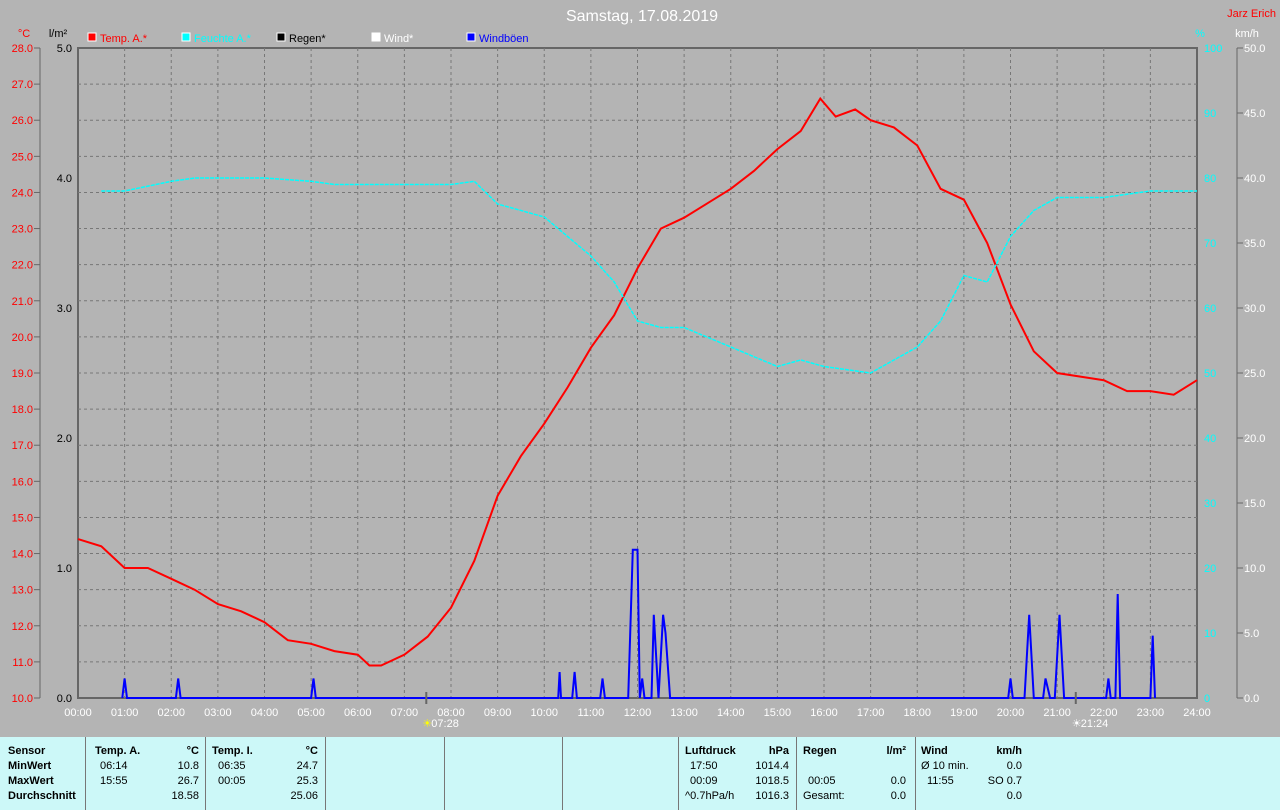 The width and height of the screenshot is (1280, 810). Describe the element at coordinates (1077, 724) in the screenshot. I see `sunset-icon: ☀` at that location.